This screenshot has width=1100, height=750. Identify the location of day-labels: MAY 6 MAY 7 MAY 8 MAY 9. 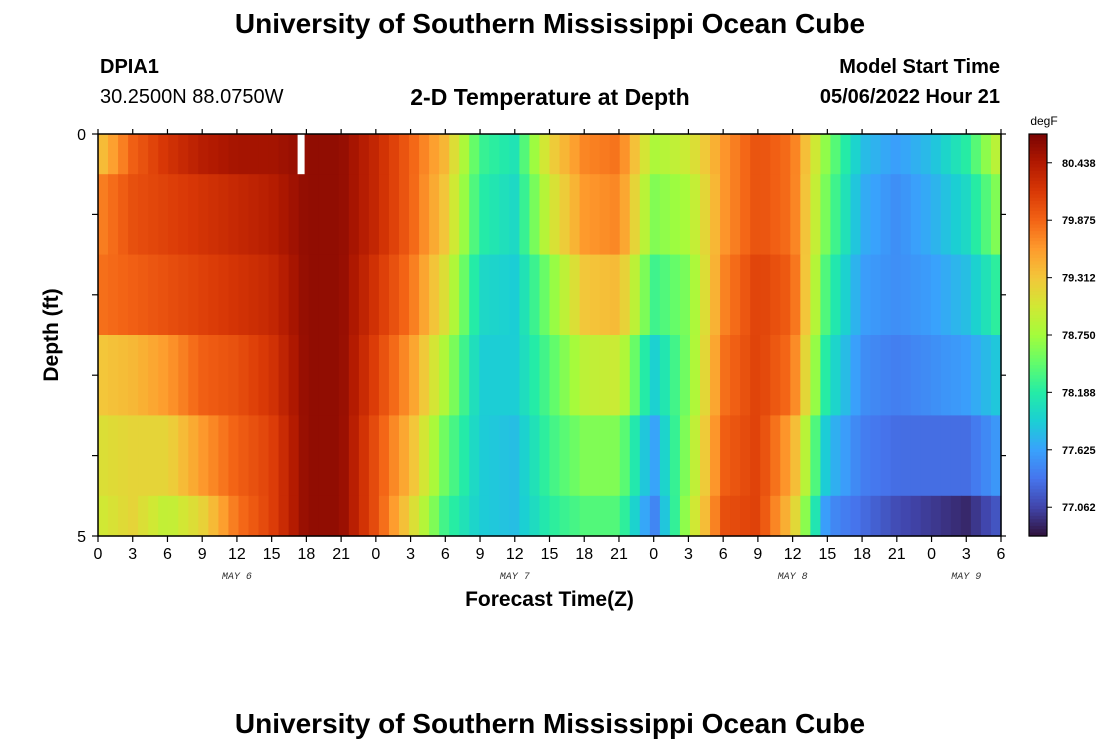
(601, 577).